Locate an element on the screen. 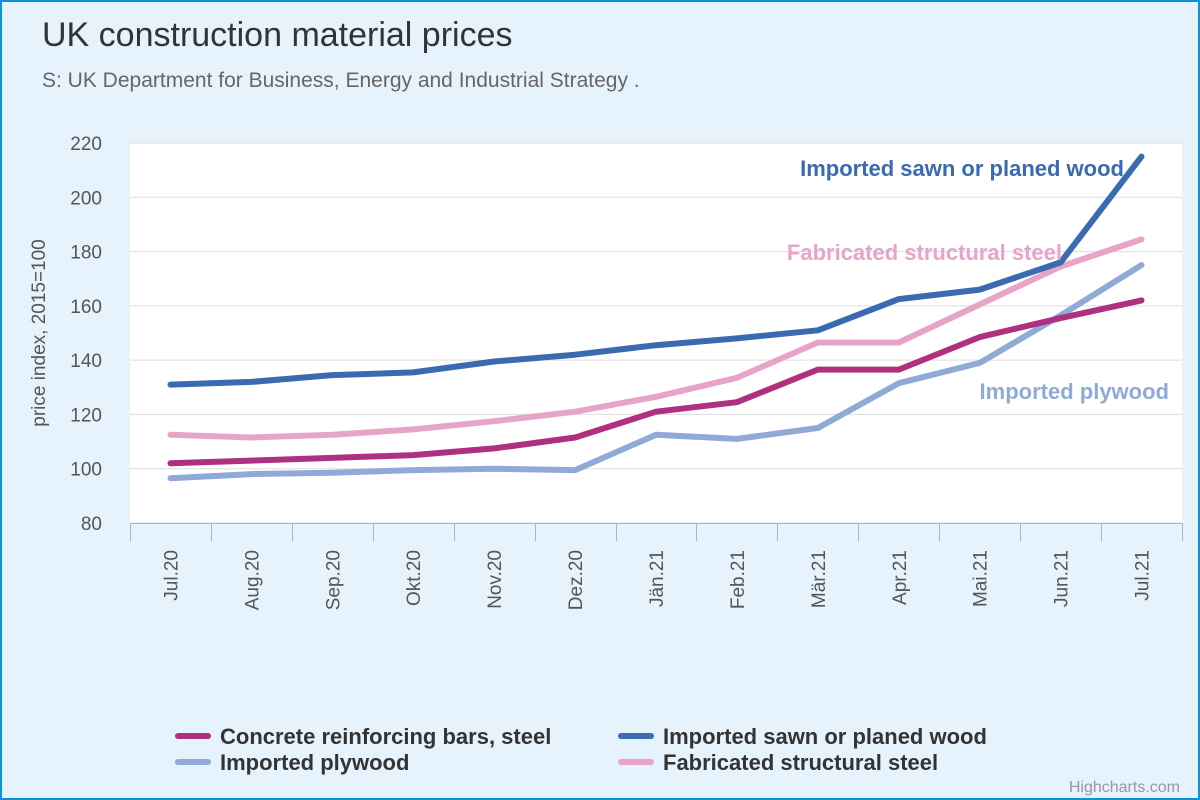  series-end-label: Imported plywood is located at coordinates (1074, 391).